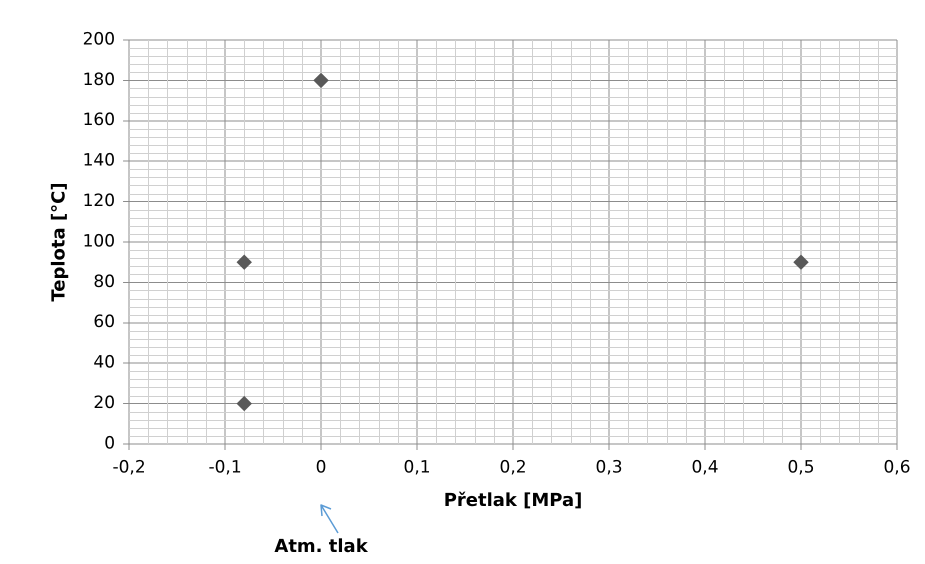  I want to click on x-tick-label: -0,2, so click(129, 468).